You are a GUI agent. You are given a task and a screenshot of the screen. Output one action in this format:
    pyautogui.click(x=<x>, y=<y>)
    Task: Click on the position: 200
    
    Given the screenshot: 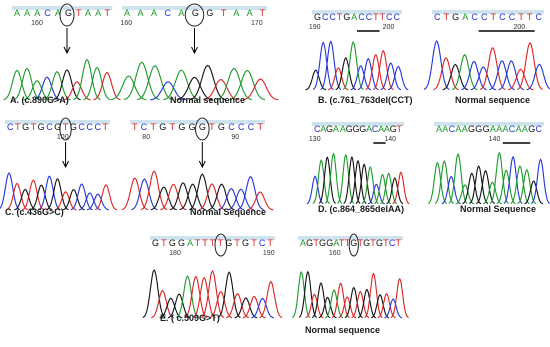 What is the action you would take?
    pyautogui.click(x=520, y=27)
    